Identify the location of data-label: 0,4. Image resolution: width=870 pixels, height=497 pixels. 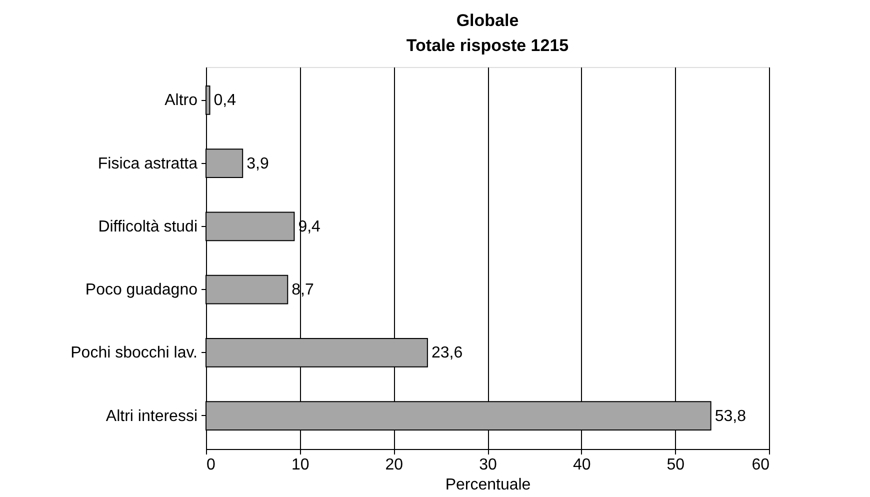
(225, 101).